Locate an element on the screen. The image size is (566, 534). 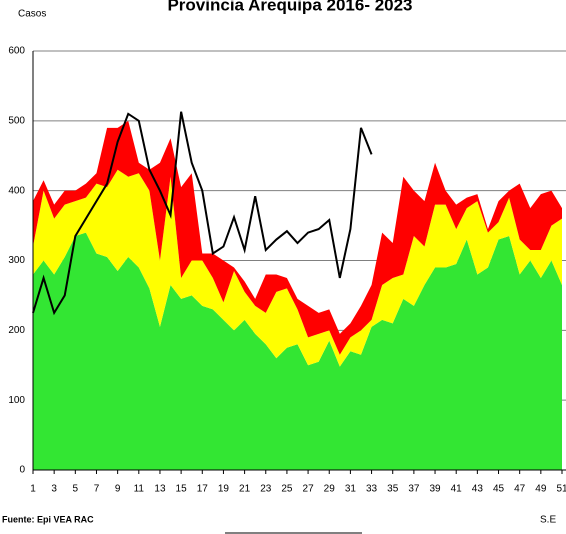
x-tick-label: 13 is located at coordinates (160, 489).